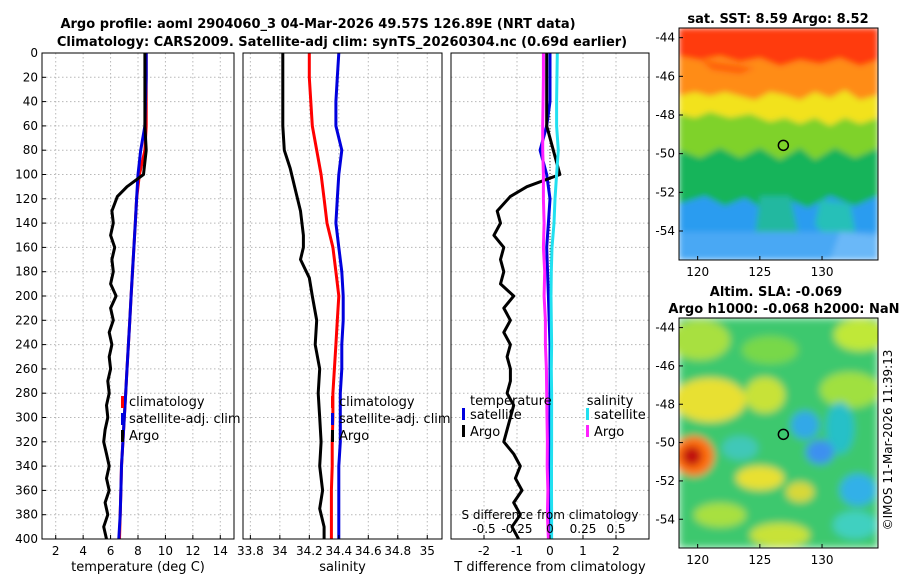  What do you see at coordinates (516, 529) in the screenshot?
I see `s-difference-tick-label: -0.25` at bounding box center [516, 529].